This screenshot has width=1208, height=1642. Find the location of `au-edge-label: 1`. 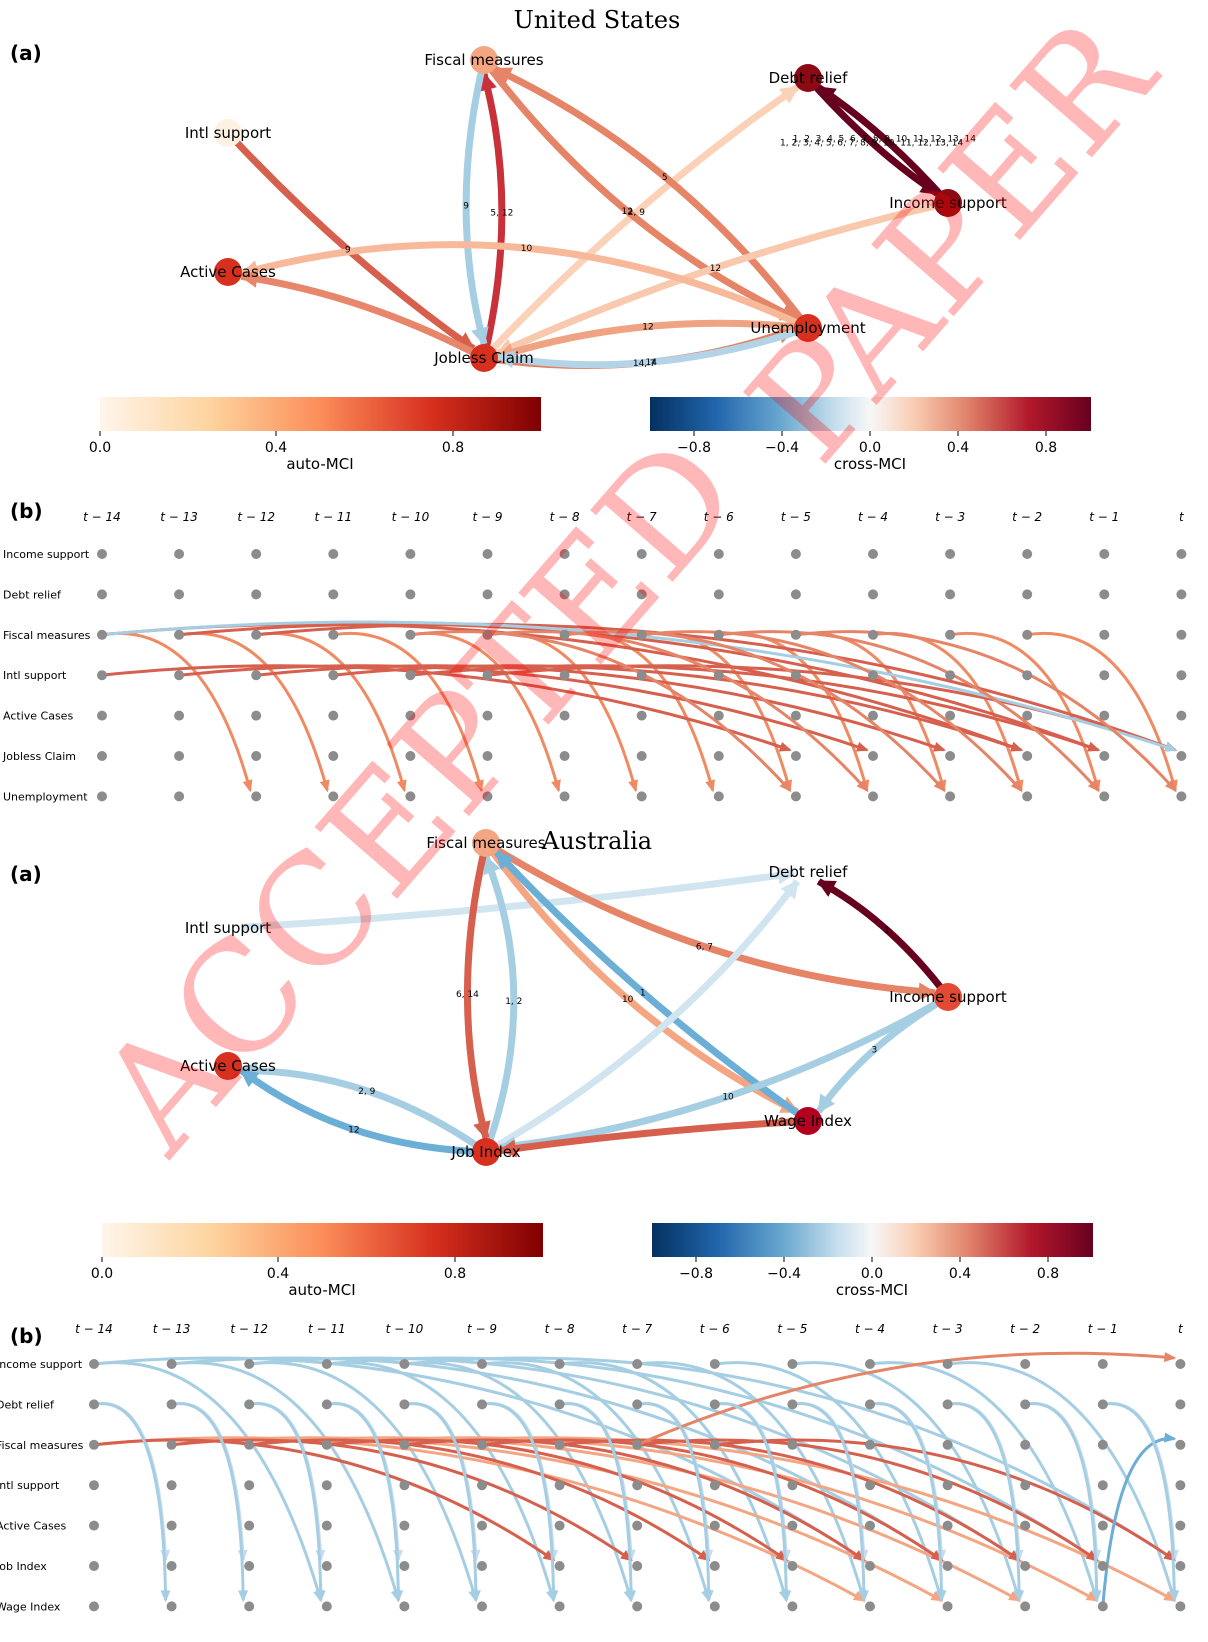

au-edge-label: 1 is located at coordinates (887, 931).